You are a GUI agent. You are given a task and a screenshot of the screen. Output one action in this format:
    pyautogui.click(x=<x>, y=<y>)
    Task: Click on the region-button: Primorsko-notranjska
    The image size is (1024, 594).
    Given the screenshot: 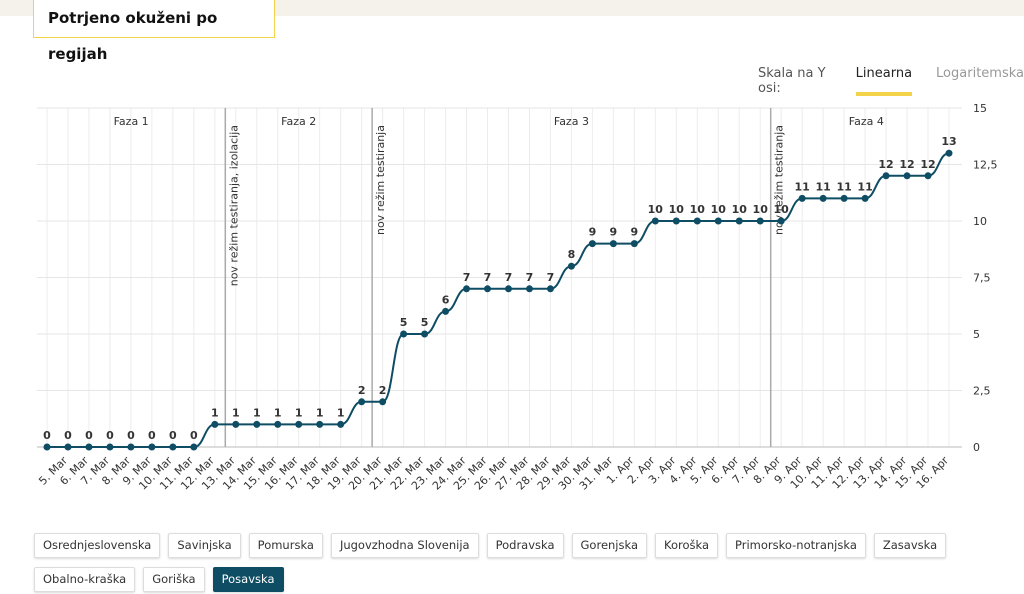 What is the action you would take?
    pyautogui.click(x=796, y=545)
    